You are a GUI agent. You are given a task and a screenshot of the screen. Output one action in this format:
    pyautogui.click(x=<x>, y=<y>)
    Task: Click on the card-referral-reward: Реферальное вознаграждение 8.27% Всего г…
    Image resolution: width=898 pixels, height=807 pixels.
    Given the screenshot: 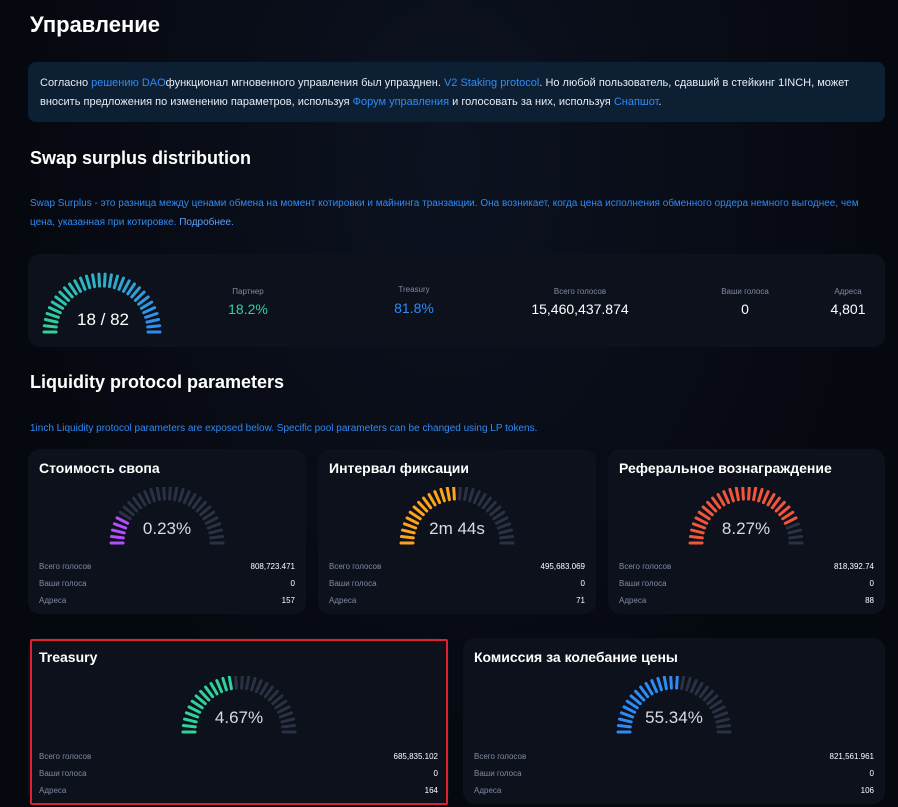 What is the action you would take?
    pyautogui.click(x=746, y=531)
    